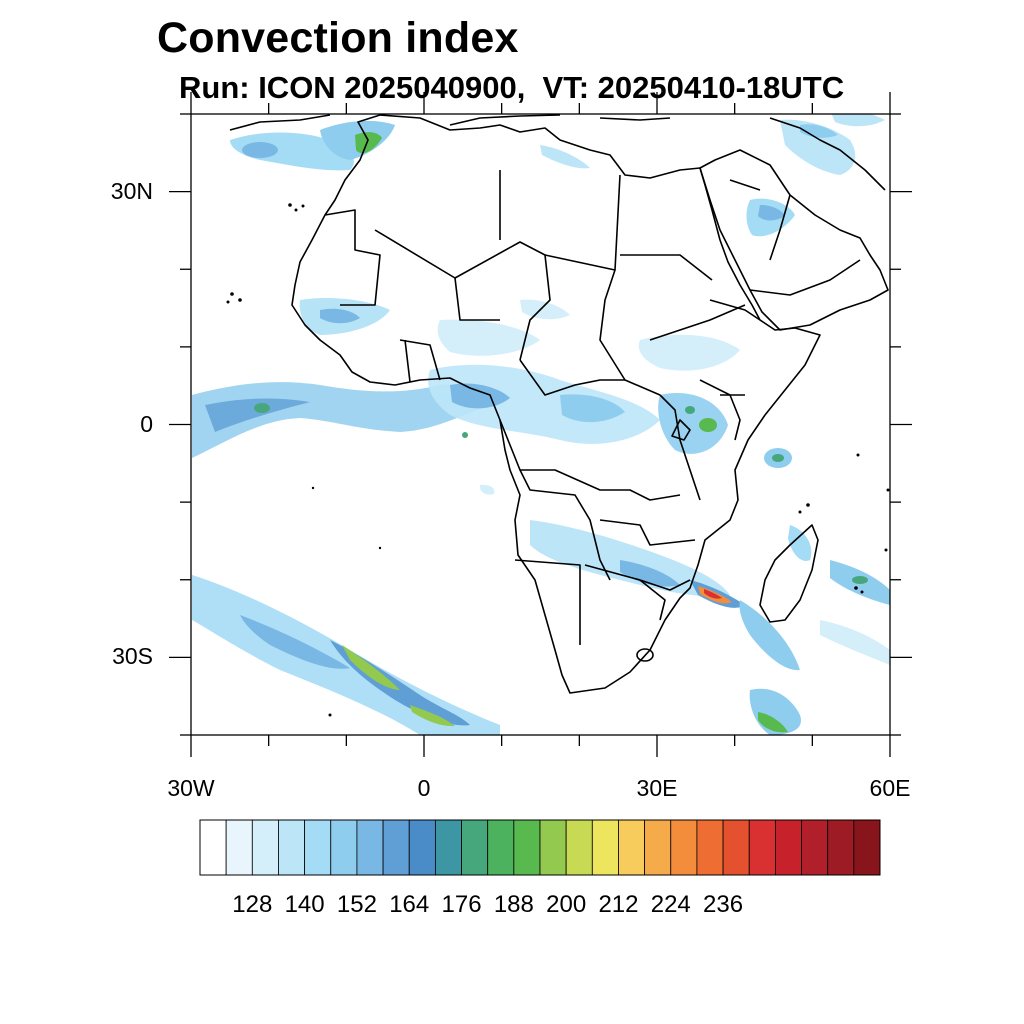 Image resolution: width=1024 pixels, height=1024 pixels. Describe the element at coordinates (146, 423) in the screenshot. I see `lat-tick-label: 0` at that location.